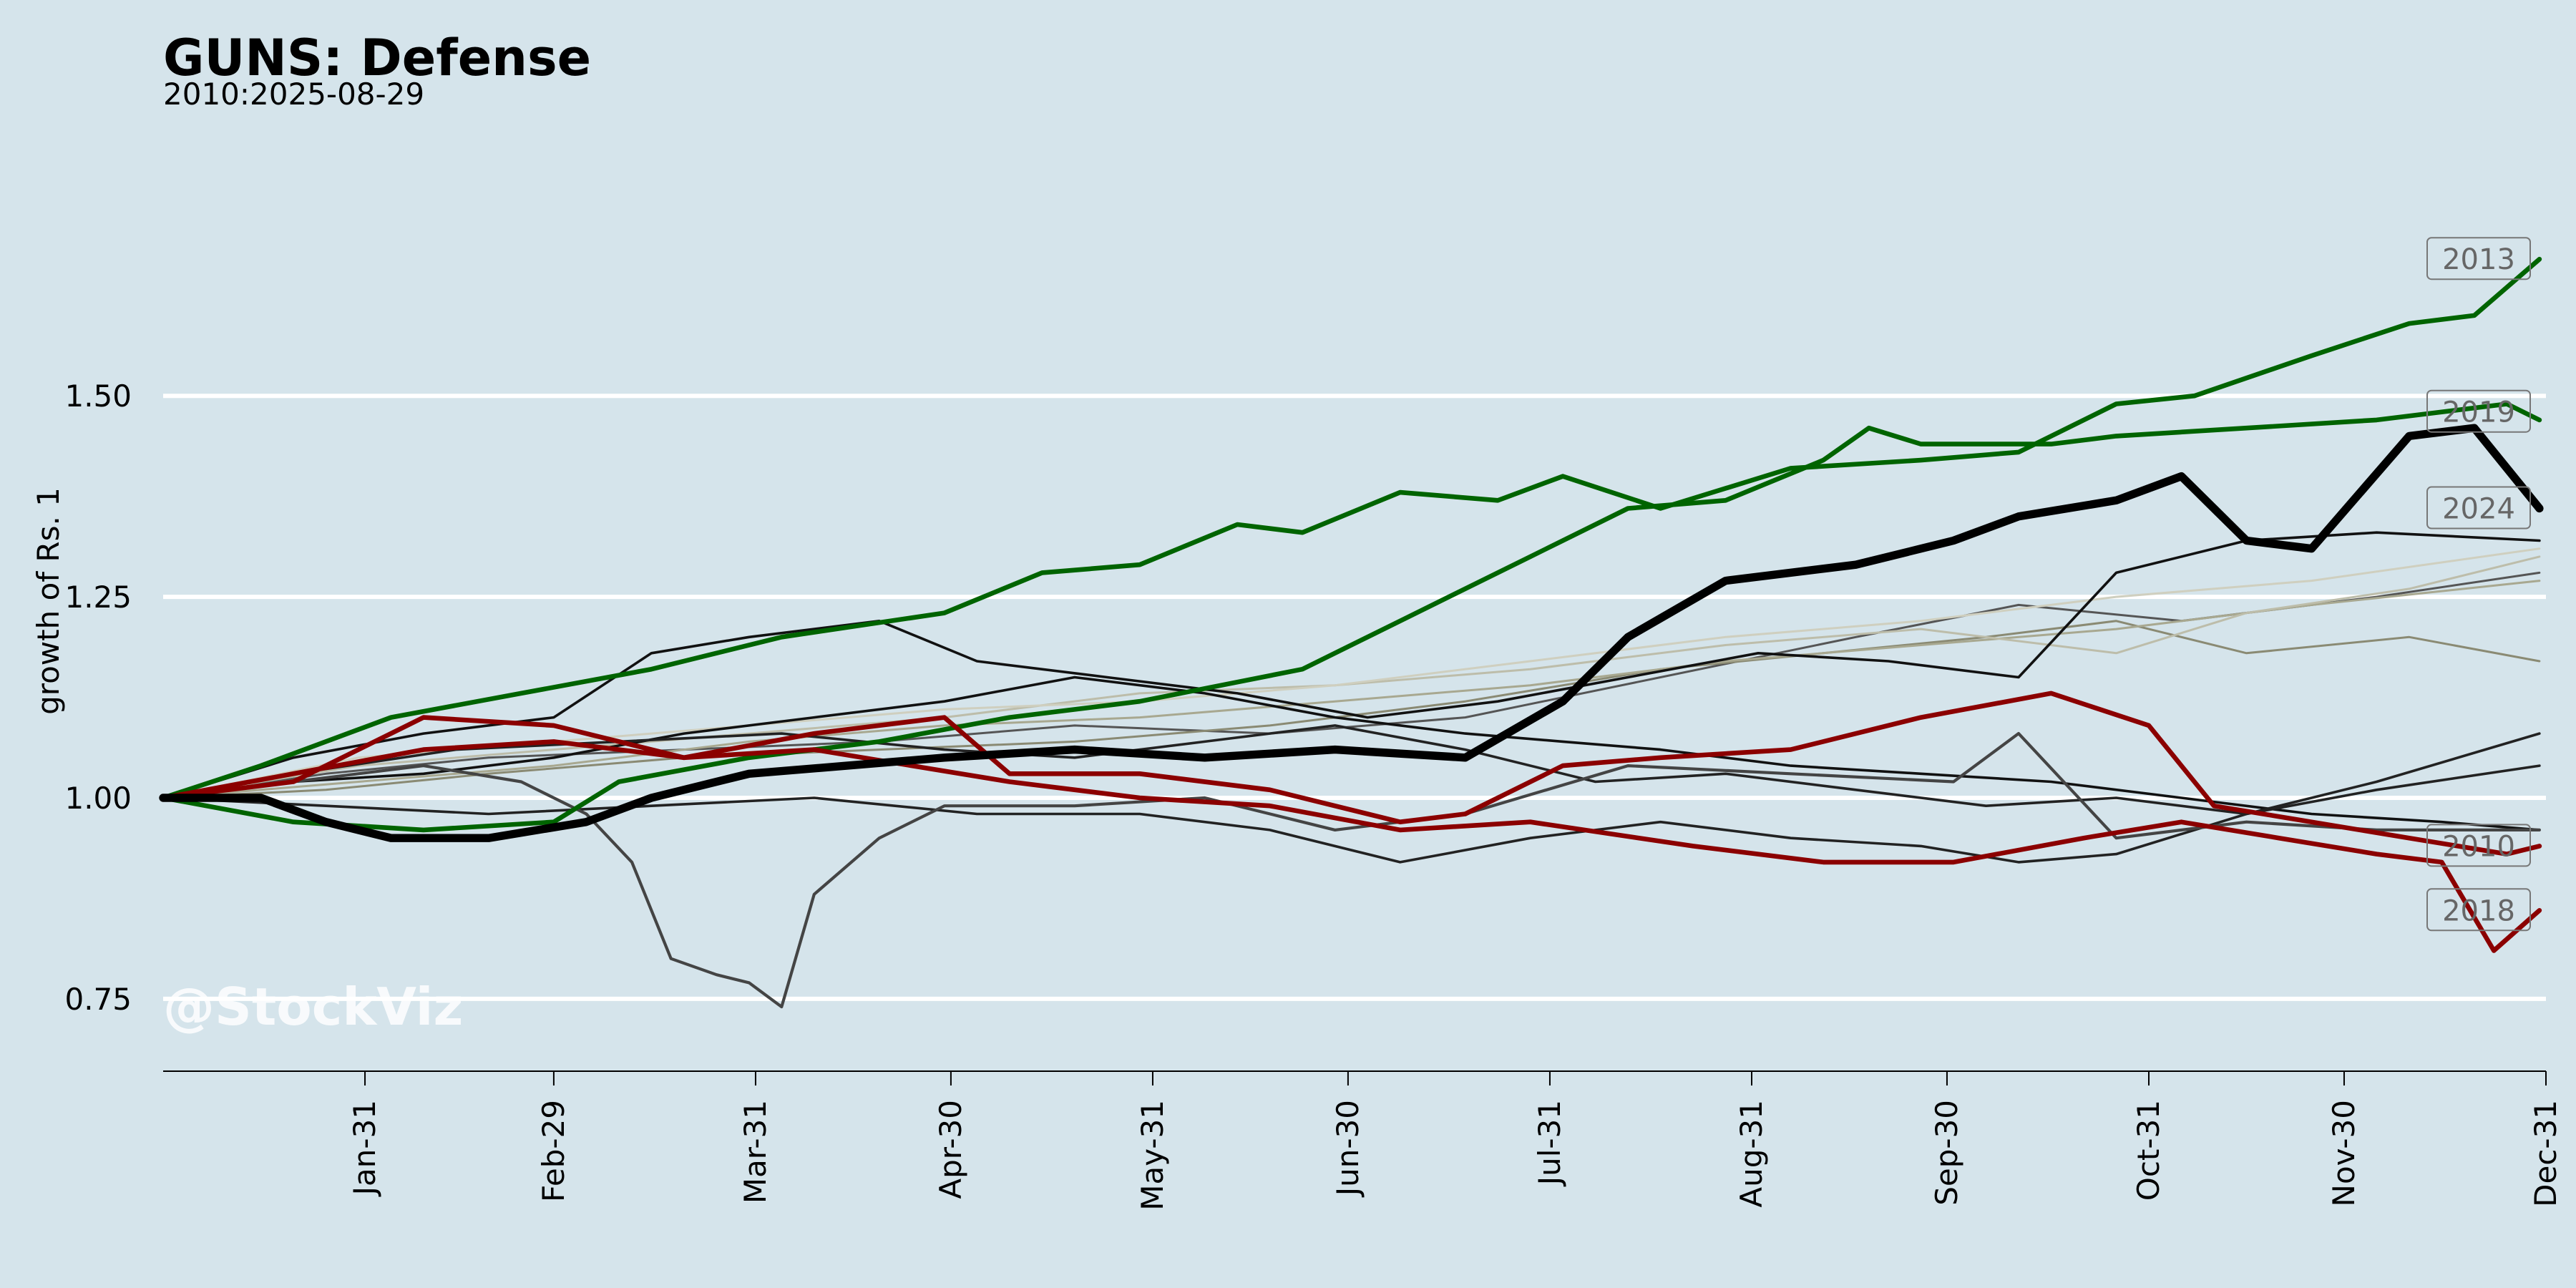 This screenshot has width=2576, height=1288. Describe the element at coordinates (293, 94) in the screenshot. I see `chart-subtitle: 2010:2025-08-29` at that location.